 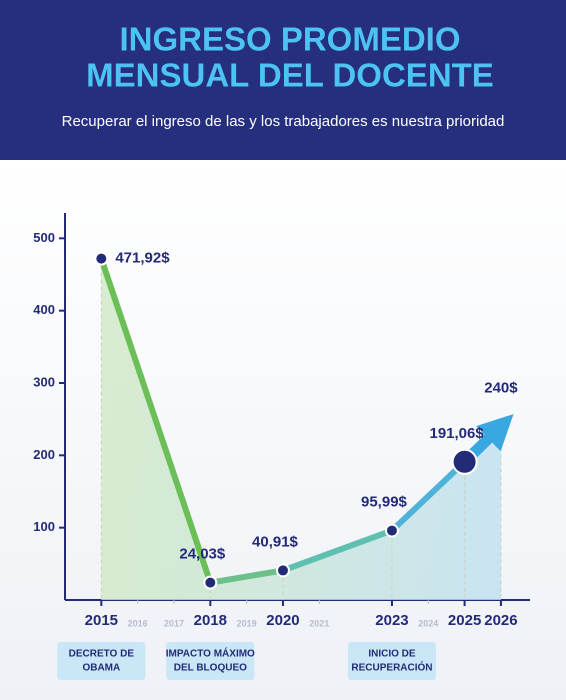 What do you see at coordinates (44, 381) in the screenshot?
I see `y-tick-label: 300` at bounding box center [44, 381].